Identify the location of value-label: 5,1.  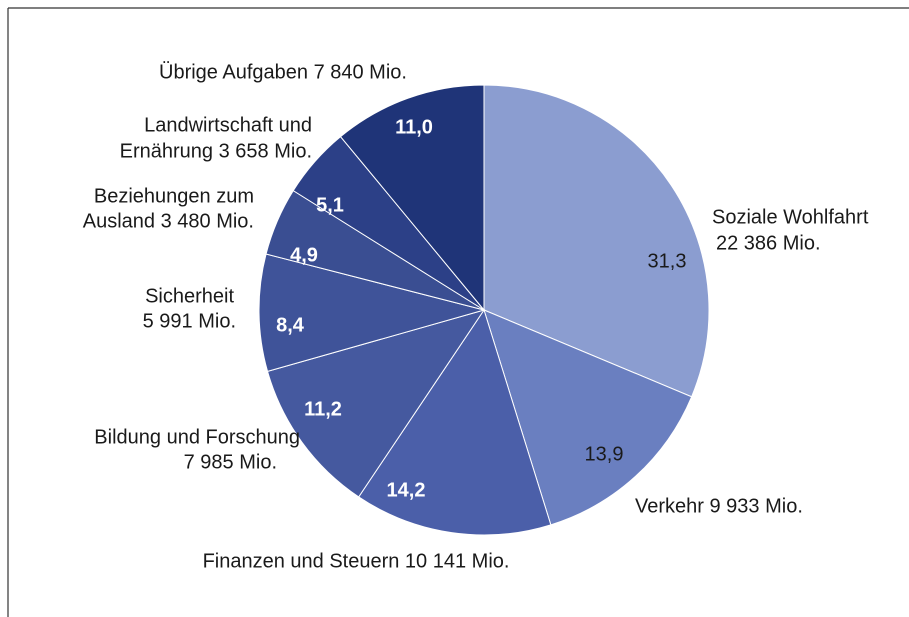
(330, 205).